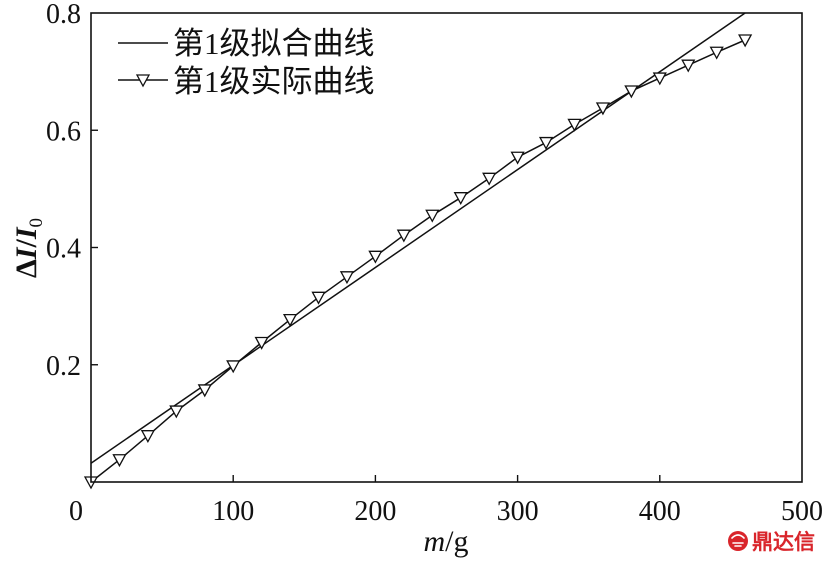 The image size is (829, 562). Describe the element at coordinates (63, 15) in the screenshot. I see `y-tick-label: 0.8` at that location.